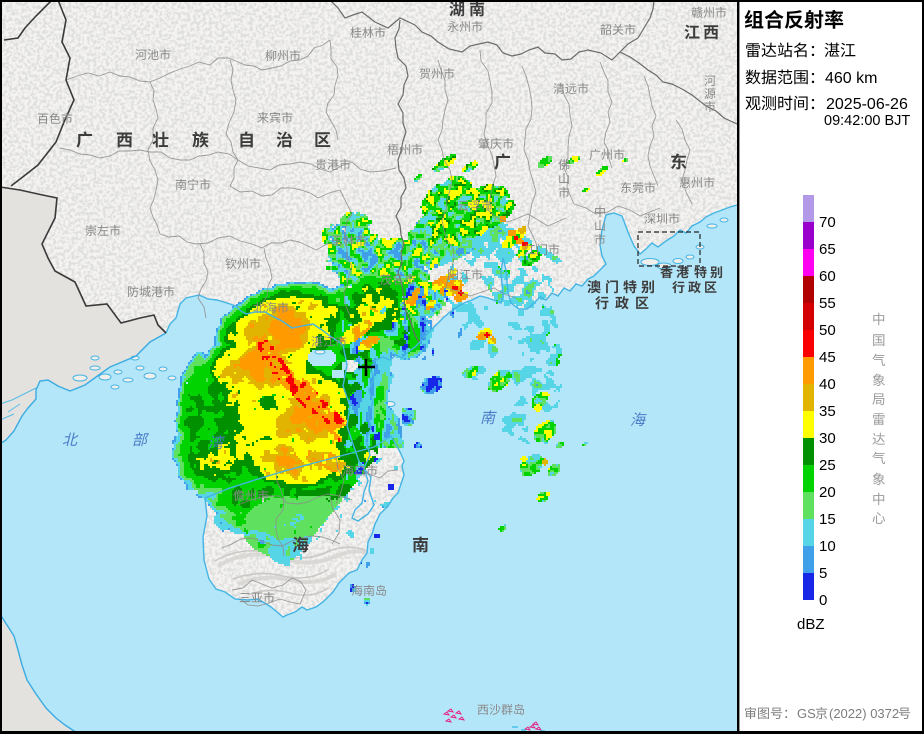 The width and height of the screenshot is (924, 734). What do you see at coordinates (823, 600) in the screenshot?
I see `svg-text: 0` at bounding box center [823, 600].